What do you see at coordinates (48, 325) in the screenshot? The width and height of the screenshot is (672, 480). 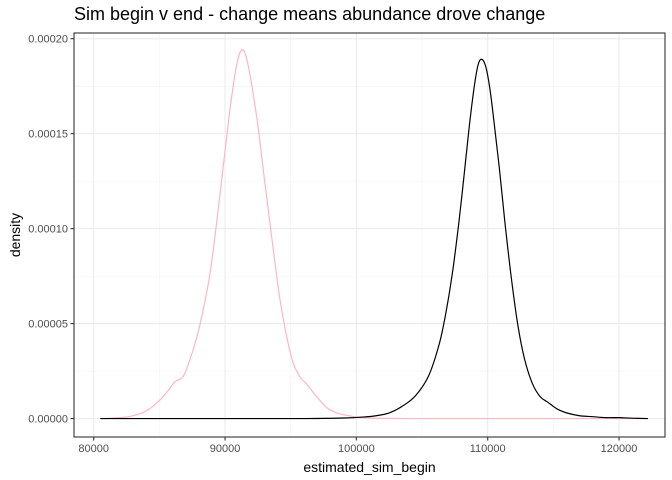 I see `y-tick-label: 0.00005` at bounding box center [48, 325].